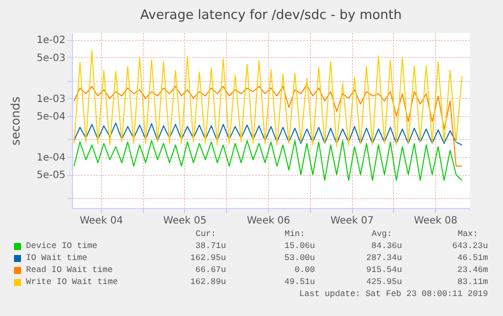  Describe the element at coordinates (384, 270) in the screenshot. I see `text: 915.54u` at that location.